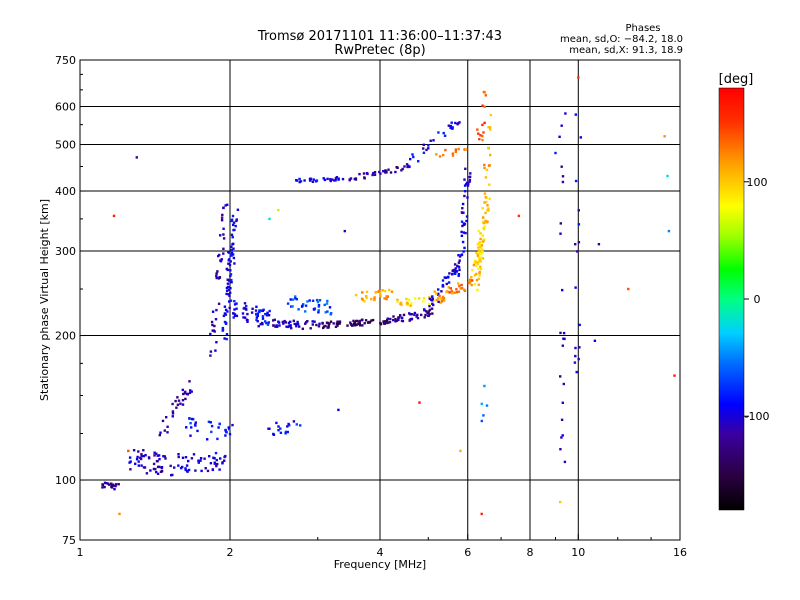  What do you see at coordinates (757, 299) in the screenshot?
I see `colorbar-tick-label: 0` at bounding box center [757, 299].